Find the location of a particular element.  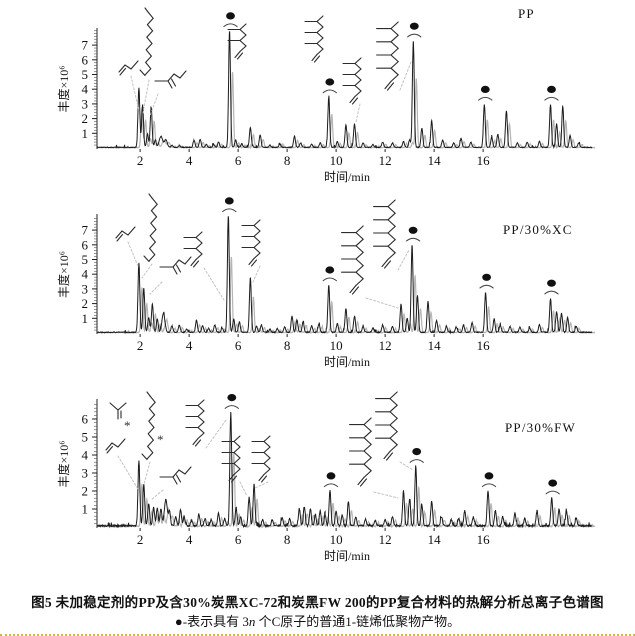

page-bottom-divider is located at coordinates (317, 635).